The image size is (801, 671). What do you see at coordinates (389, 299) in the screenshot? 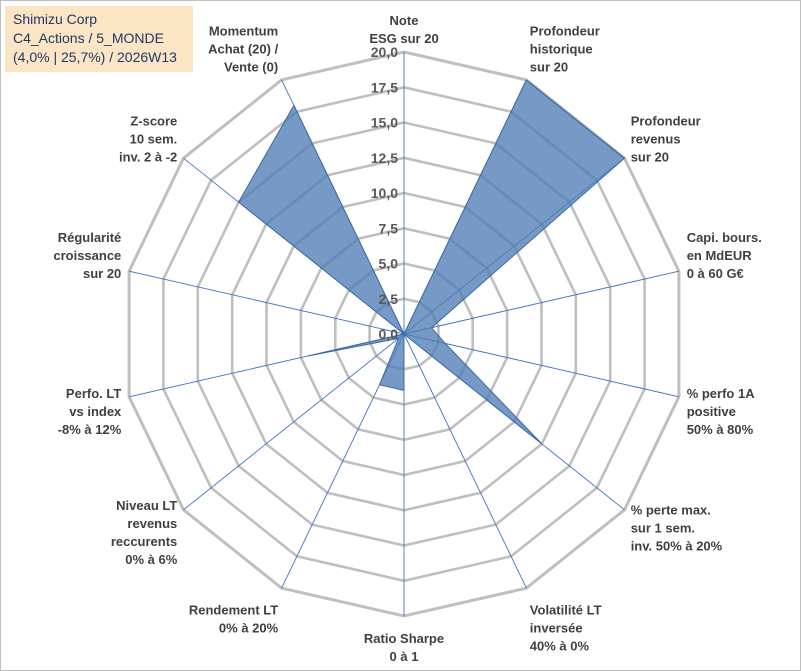
I see `tick-label: 2,5` at bounding box center [389, 299].